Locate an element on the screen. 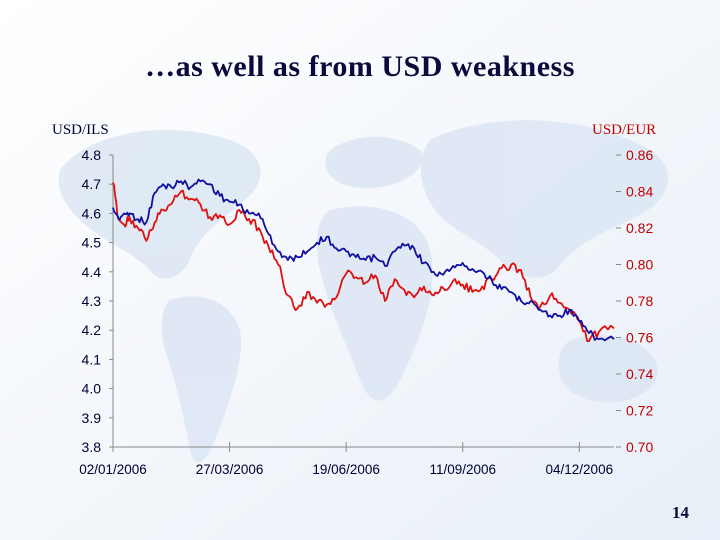 The width and height of the screenshot is (720, 540). right-y-tick-label: 0.78 is located at coordinates (639, 301).